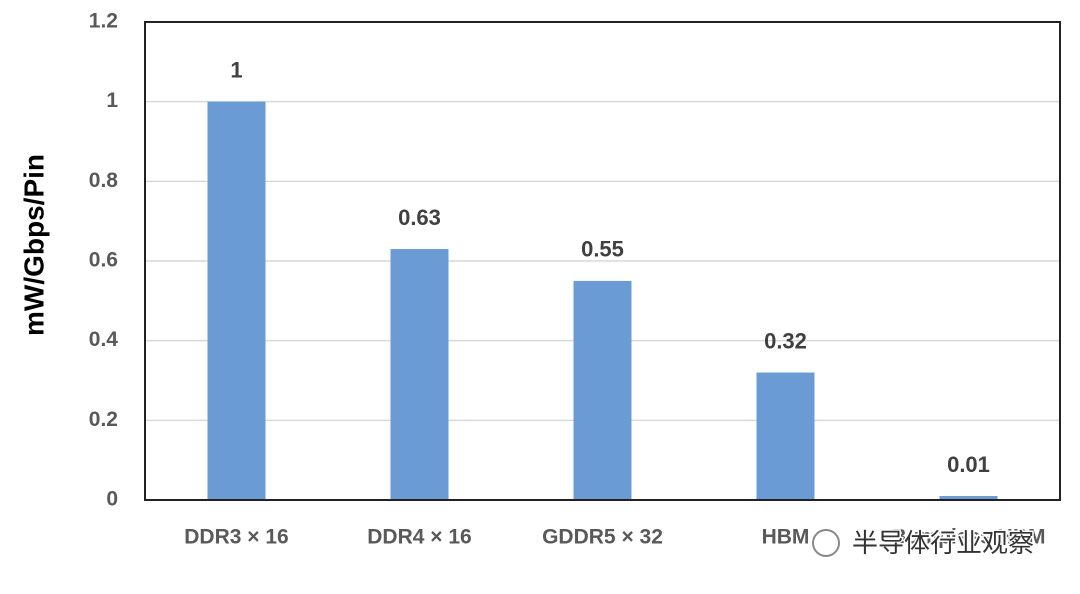 This screenshot has width=1080, height=594. What do you see at coordinates (968, 537) in the screenshot?
I see `x-tick-label: Bumpless HBM` at bounding box center [968, 537].